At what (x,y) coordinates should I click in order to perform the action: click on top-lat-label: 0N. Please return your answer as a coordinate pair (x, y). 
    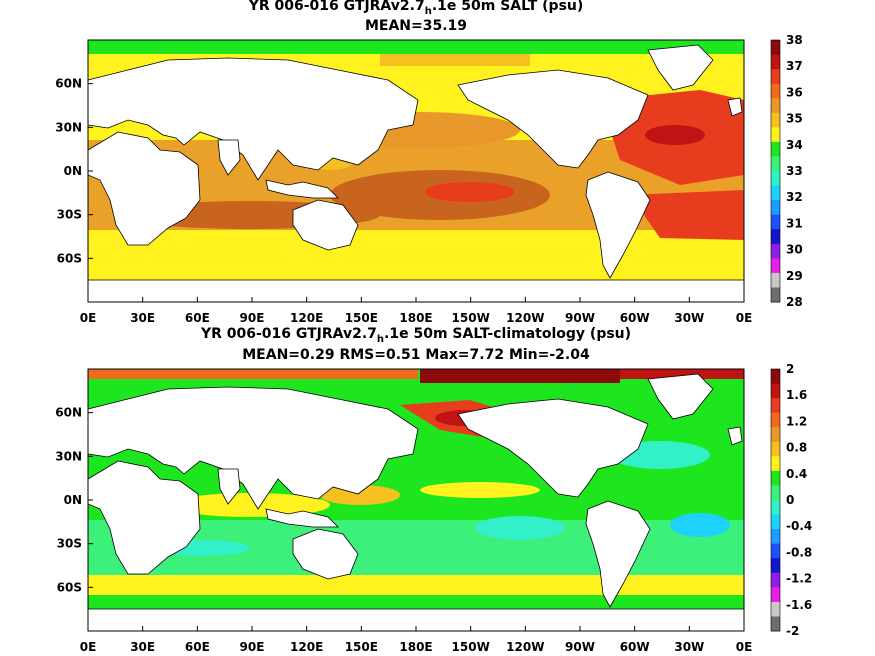
    Looking at the image, I should click on (73, 171).